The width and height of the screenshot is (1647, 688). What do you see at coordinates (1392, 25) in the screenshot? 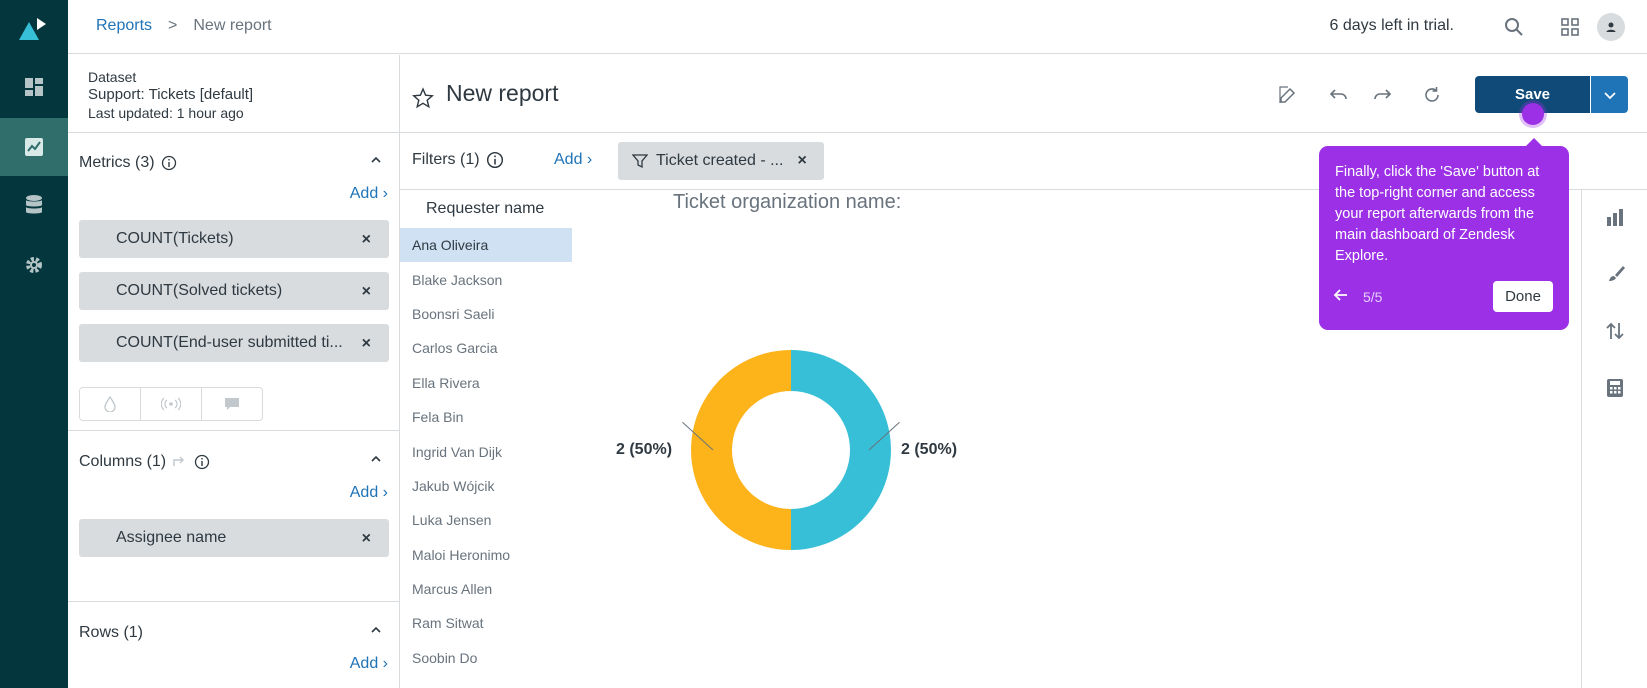
I see `trial-status: 6 days left in trial.` at bounding box center [1392, 25].